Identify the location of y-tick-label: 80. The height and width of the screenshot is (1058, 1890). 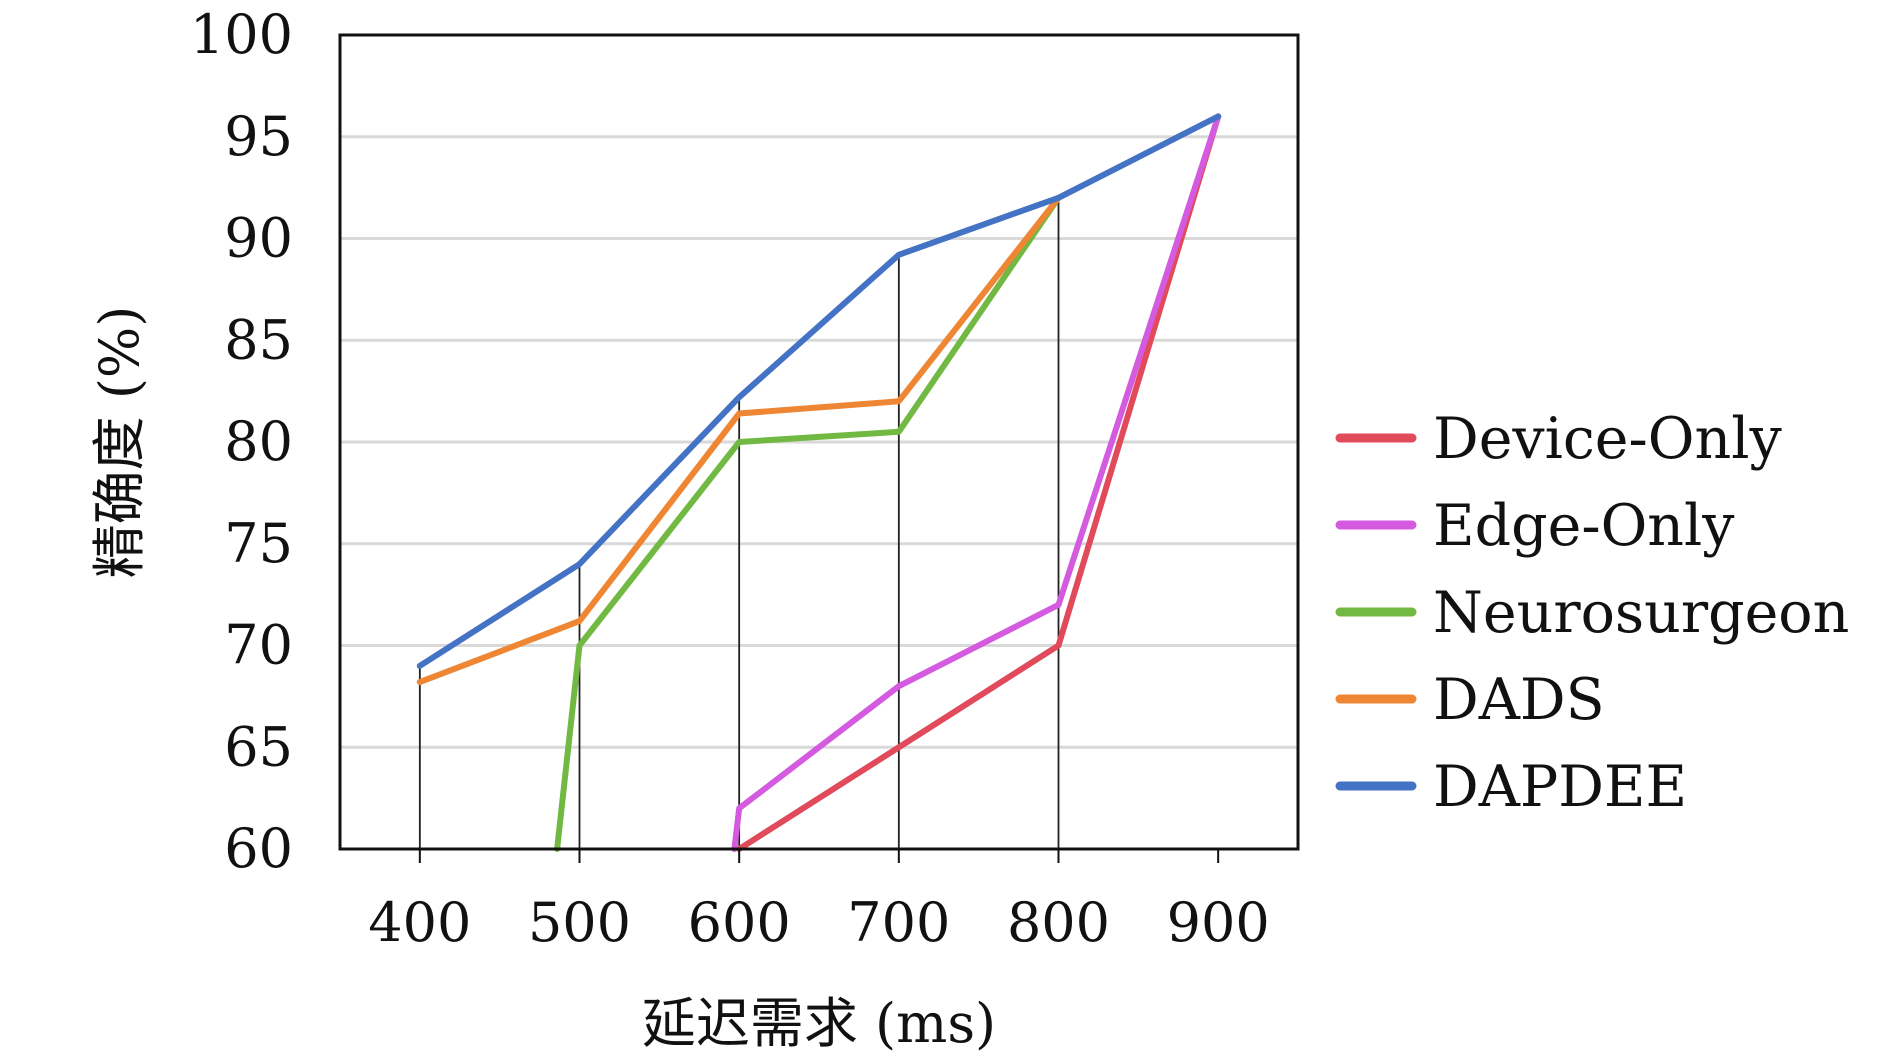
(258, 441).